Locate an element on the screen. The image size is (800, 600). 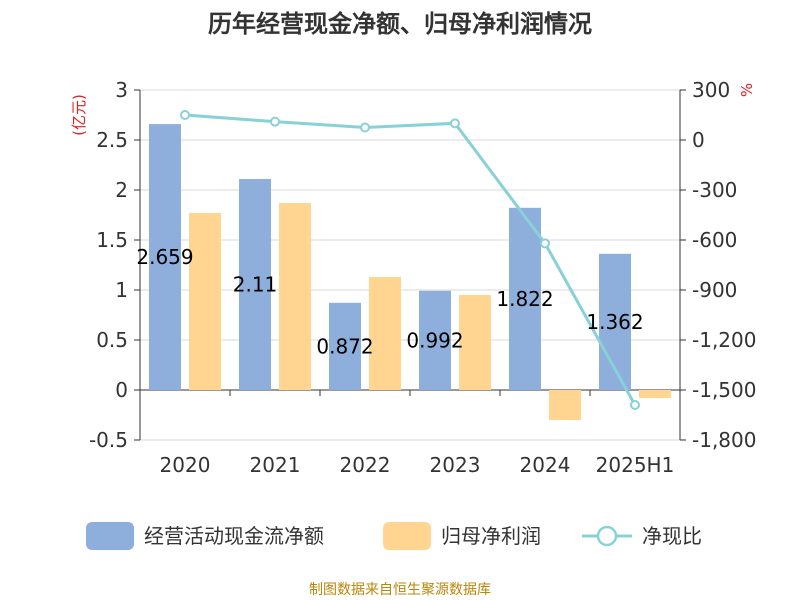
category-label: 2023 is located at coordinates (455, 465).